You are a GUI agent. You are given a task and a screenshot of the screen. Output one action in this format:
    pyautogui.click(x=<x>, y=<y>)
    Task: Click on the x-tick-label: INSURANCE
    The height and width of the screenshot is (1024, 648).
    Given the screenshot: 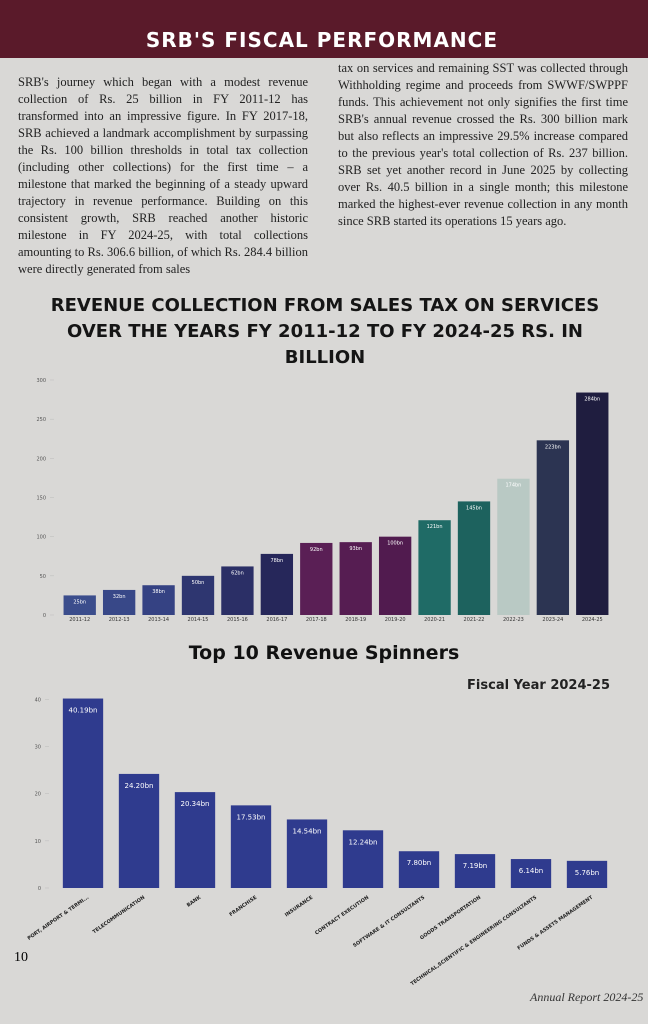 What is the action you would take?
    pyautogui.click(x=299, y=906)
    